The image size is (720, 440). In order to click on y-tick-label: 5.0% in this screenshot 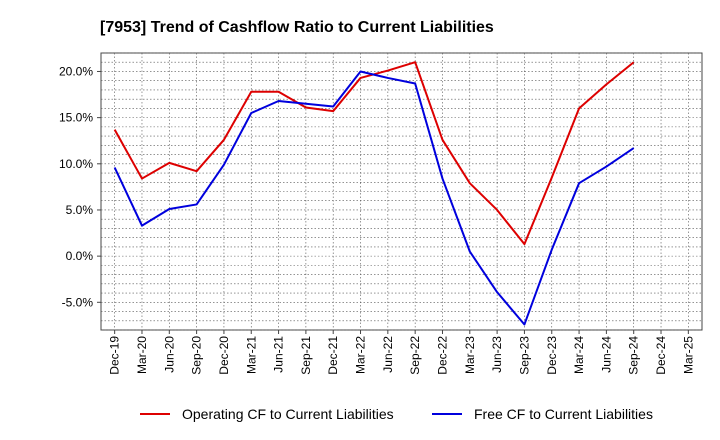, I will do `click(80, 210)`.